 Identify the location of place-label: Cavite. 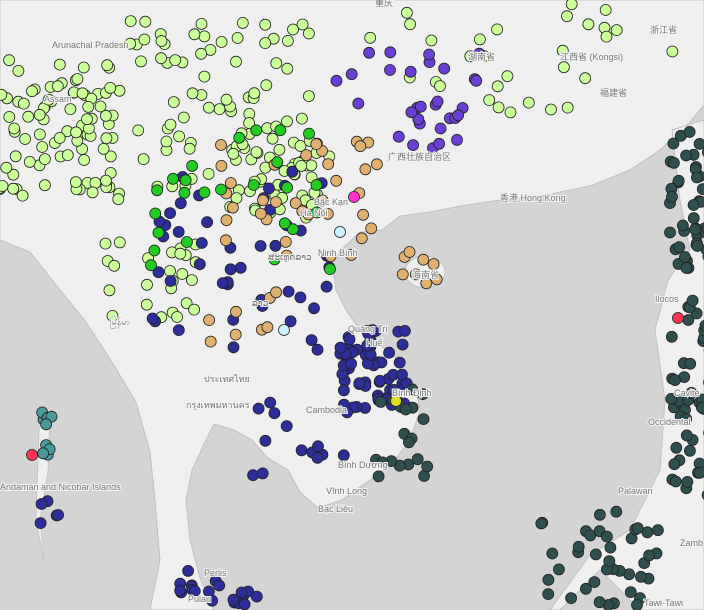
(687, 393).